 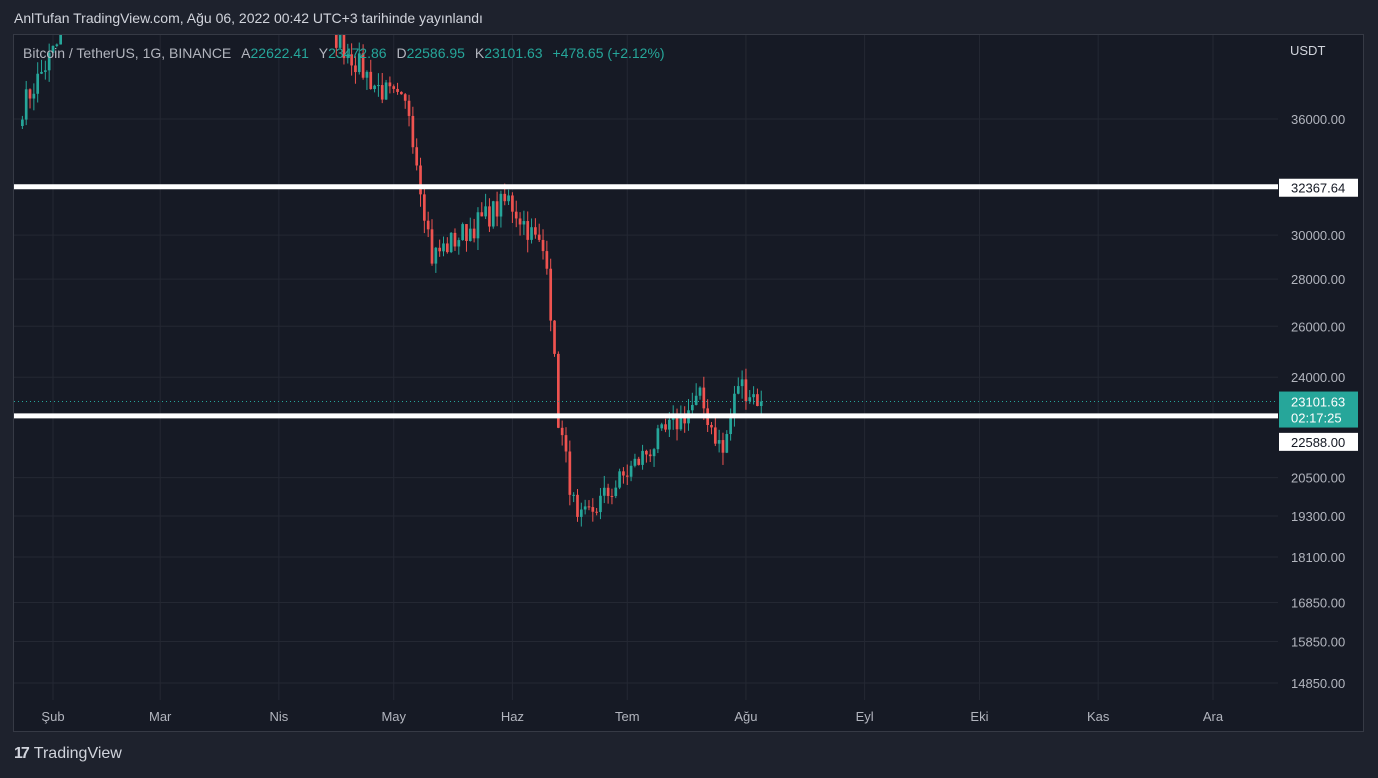 What do you see at coordinates (22, 753) in the screenshot?
I see `tradingview-logo-icon: 17` at bounding box center [22, 753].